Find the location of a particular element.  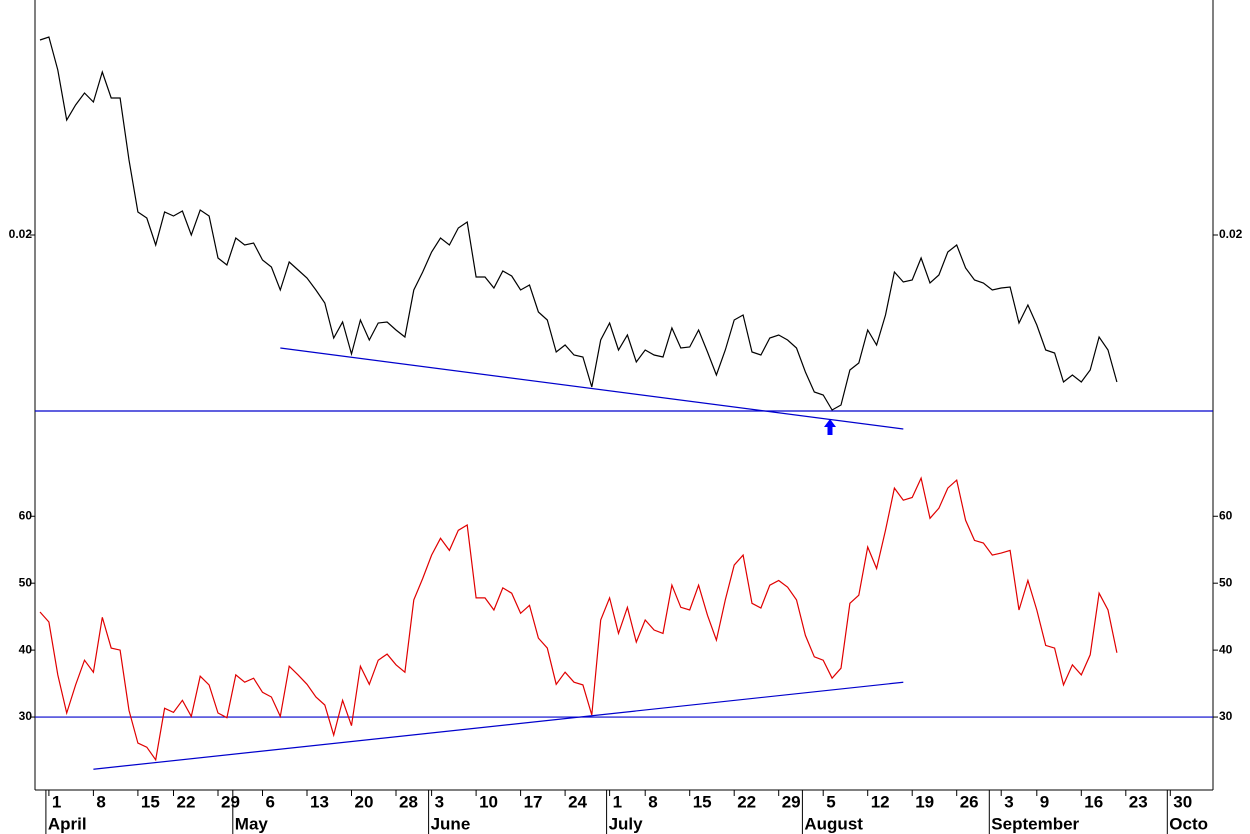

x-tick-label: 28 is located at coordinates (408, 801).